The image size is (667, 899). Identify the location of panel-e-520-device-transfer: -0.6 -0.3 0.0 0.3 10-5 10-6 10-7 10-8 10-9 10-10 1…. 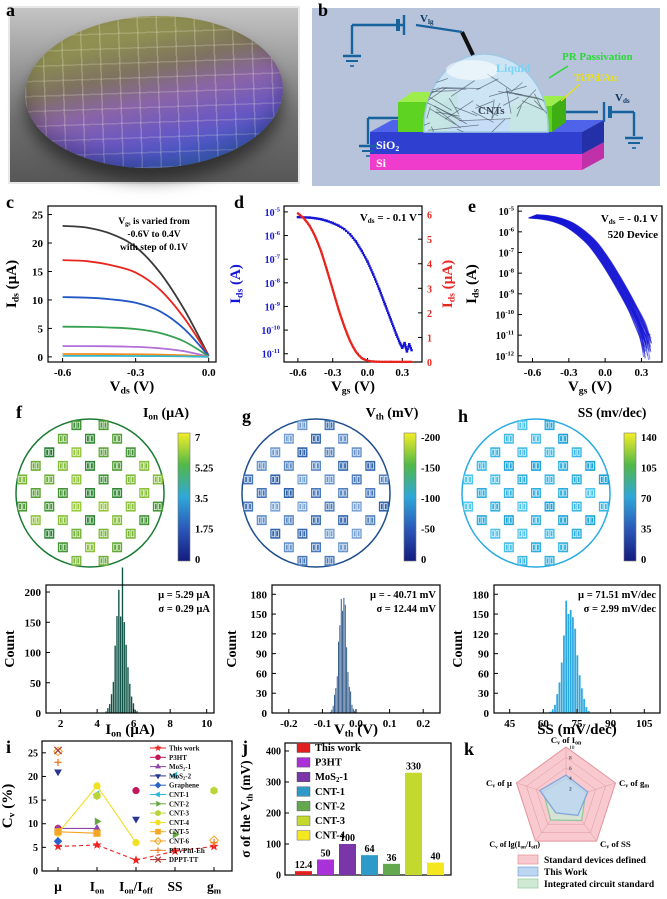
(563, 301).